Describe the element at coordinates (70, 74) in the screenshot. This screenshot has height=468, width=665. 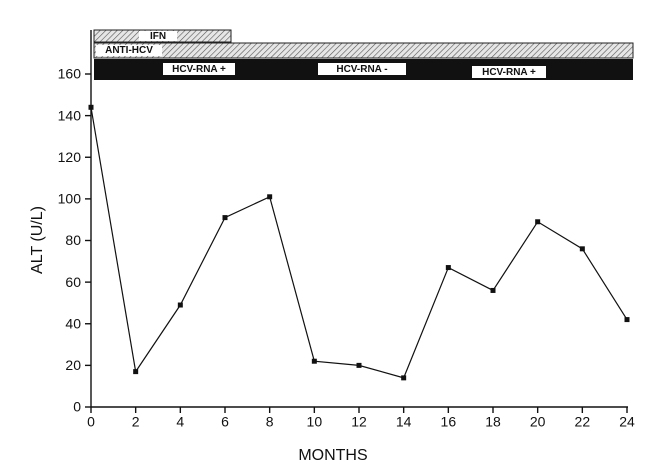
I see `y-tick-label: 160` at that location.